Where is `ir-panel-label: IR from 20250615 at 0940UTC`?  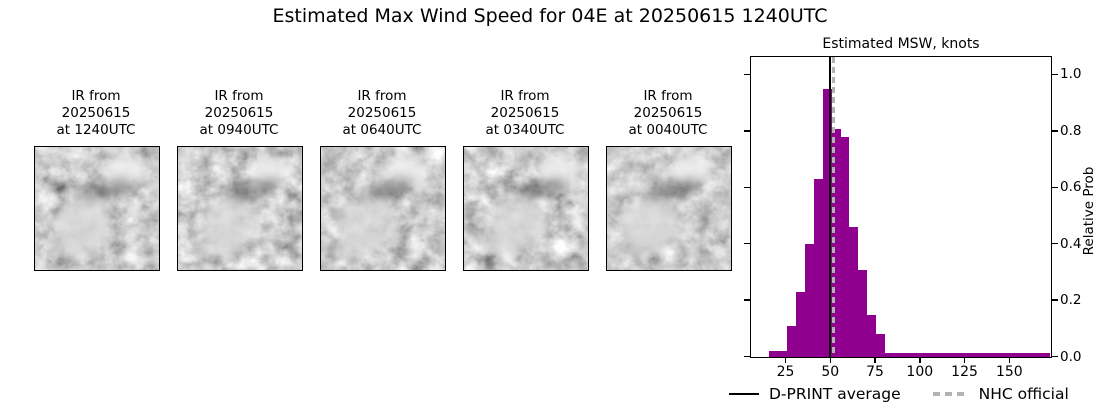
ir-panel-label: IR from 20250615 at 0940UTC is located at coordinates (239, 113).